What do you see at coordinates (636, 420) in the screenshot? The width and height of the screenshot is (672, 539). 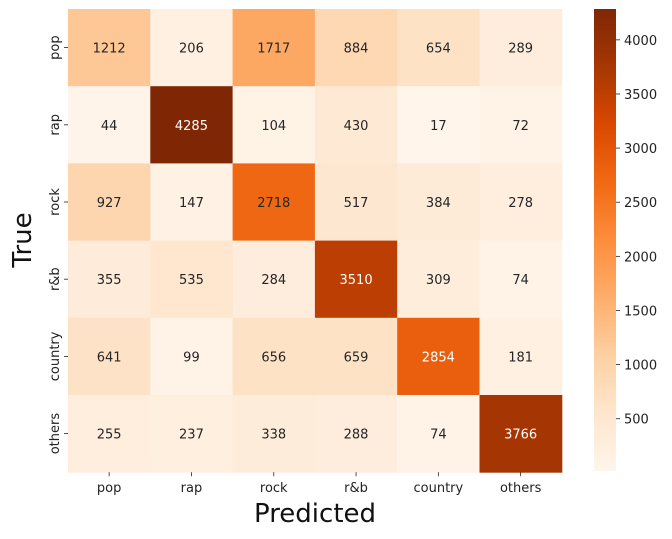 I see `colorbar-tick-label: 500` at bounding box center [636, 420].